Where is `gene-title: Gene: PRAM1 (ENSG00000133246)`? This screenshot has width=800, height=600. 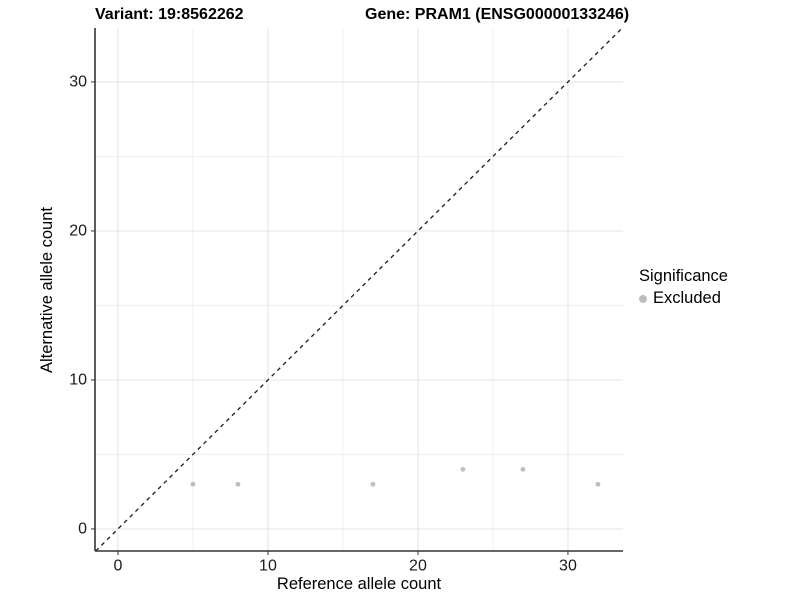 gene-title: Gene: PRAM1 (ENSG00000133246) is located at coordinates (497, 14).